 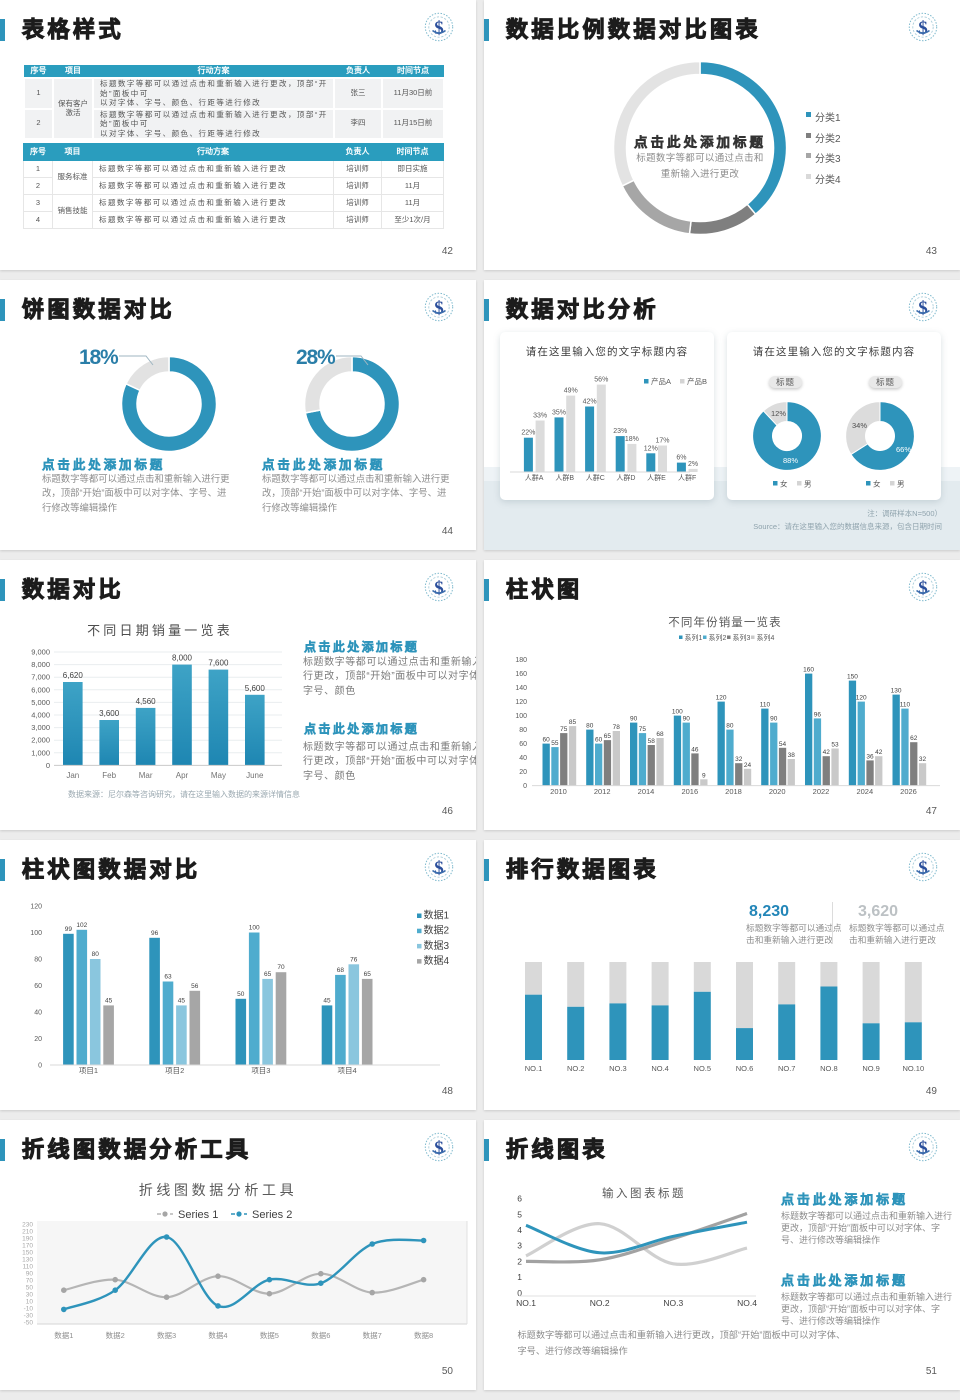 What do you see at coordinates (618, 1068) in the screenshot?
I see `svg-text: NO.3` at bounding box center [618, 1068].